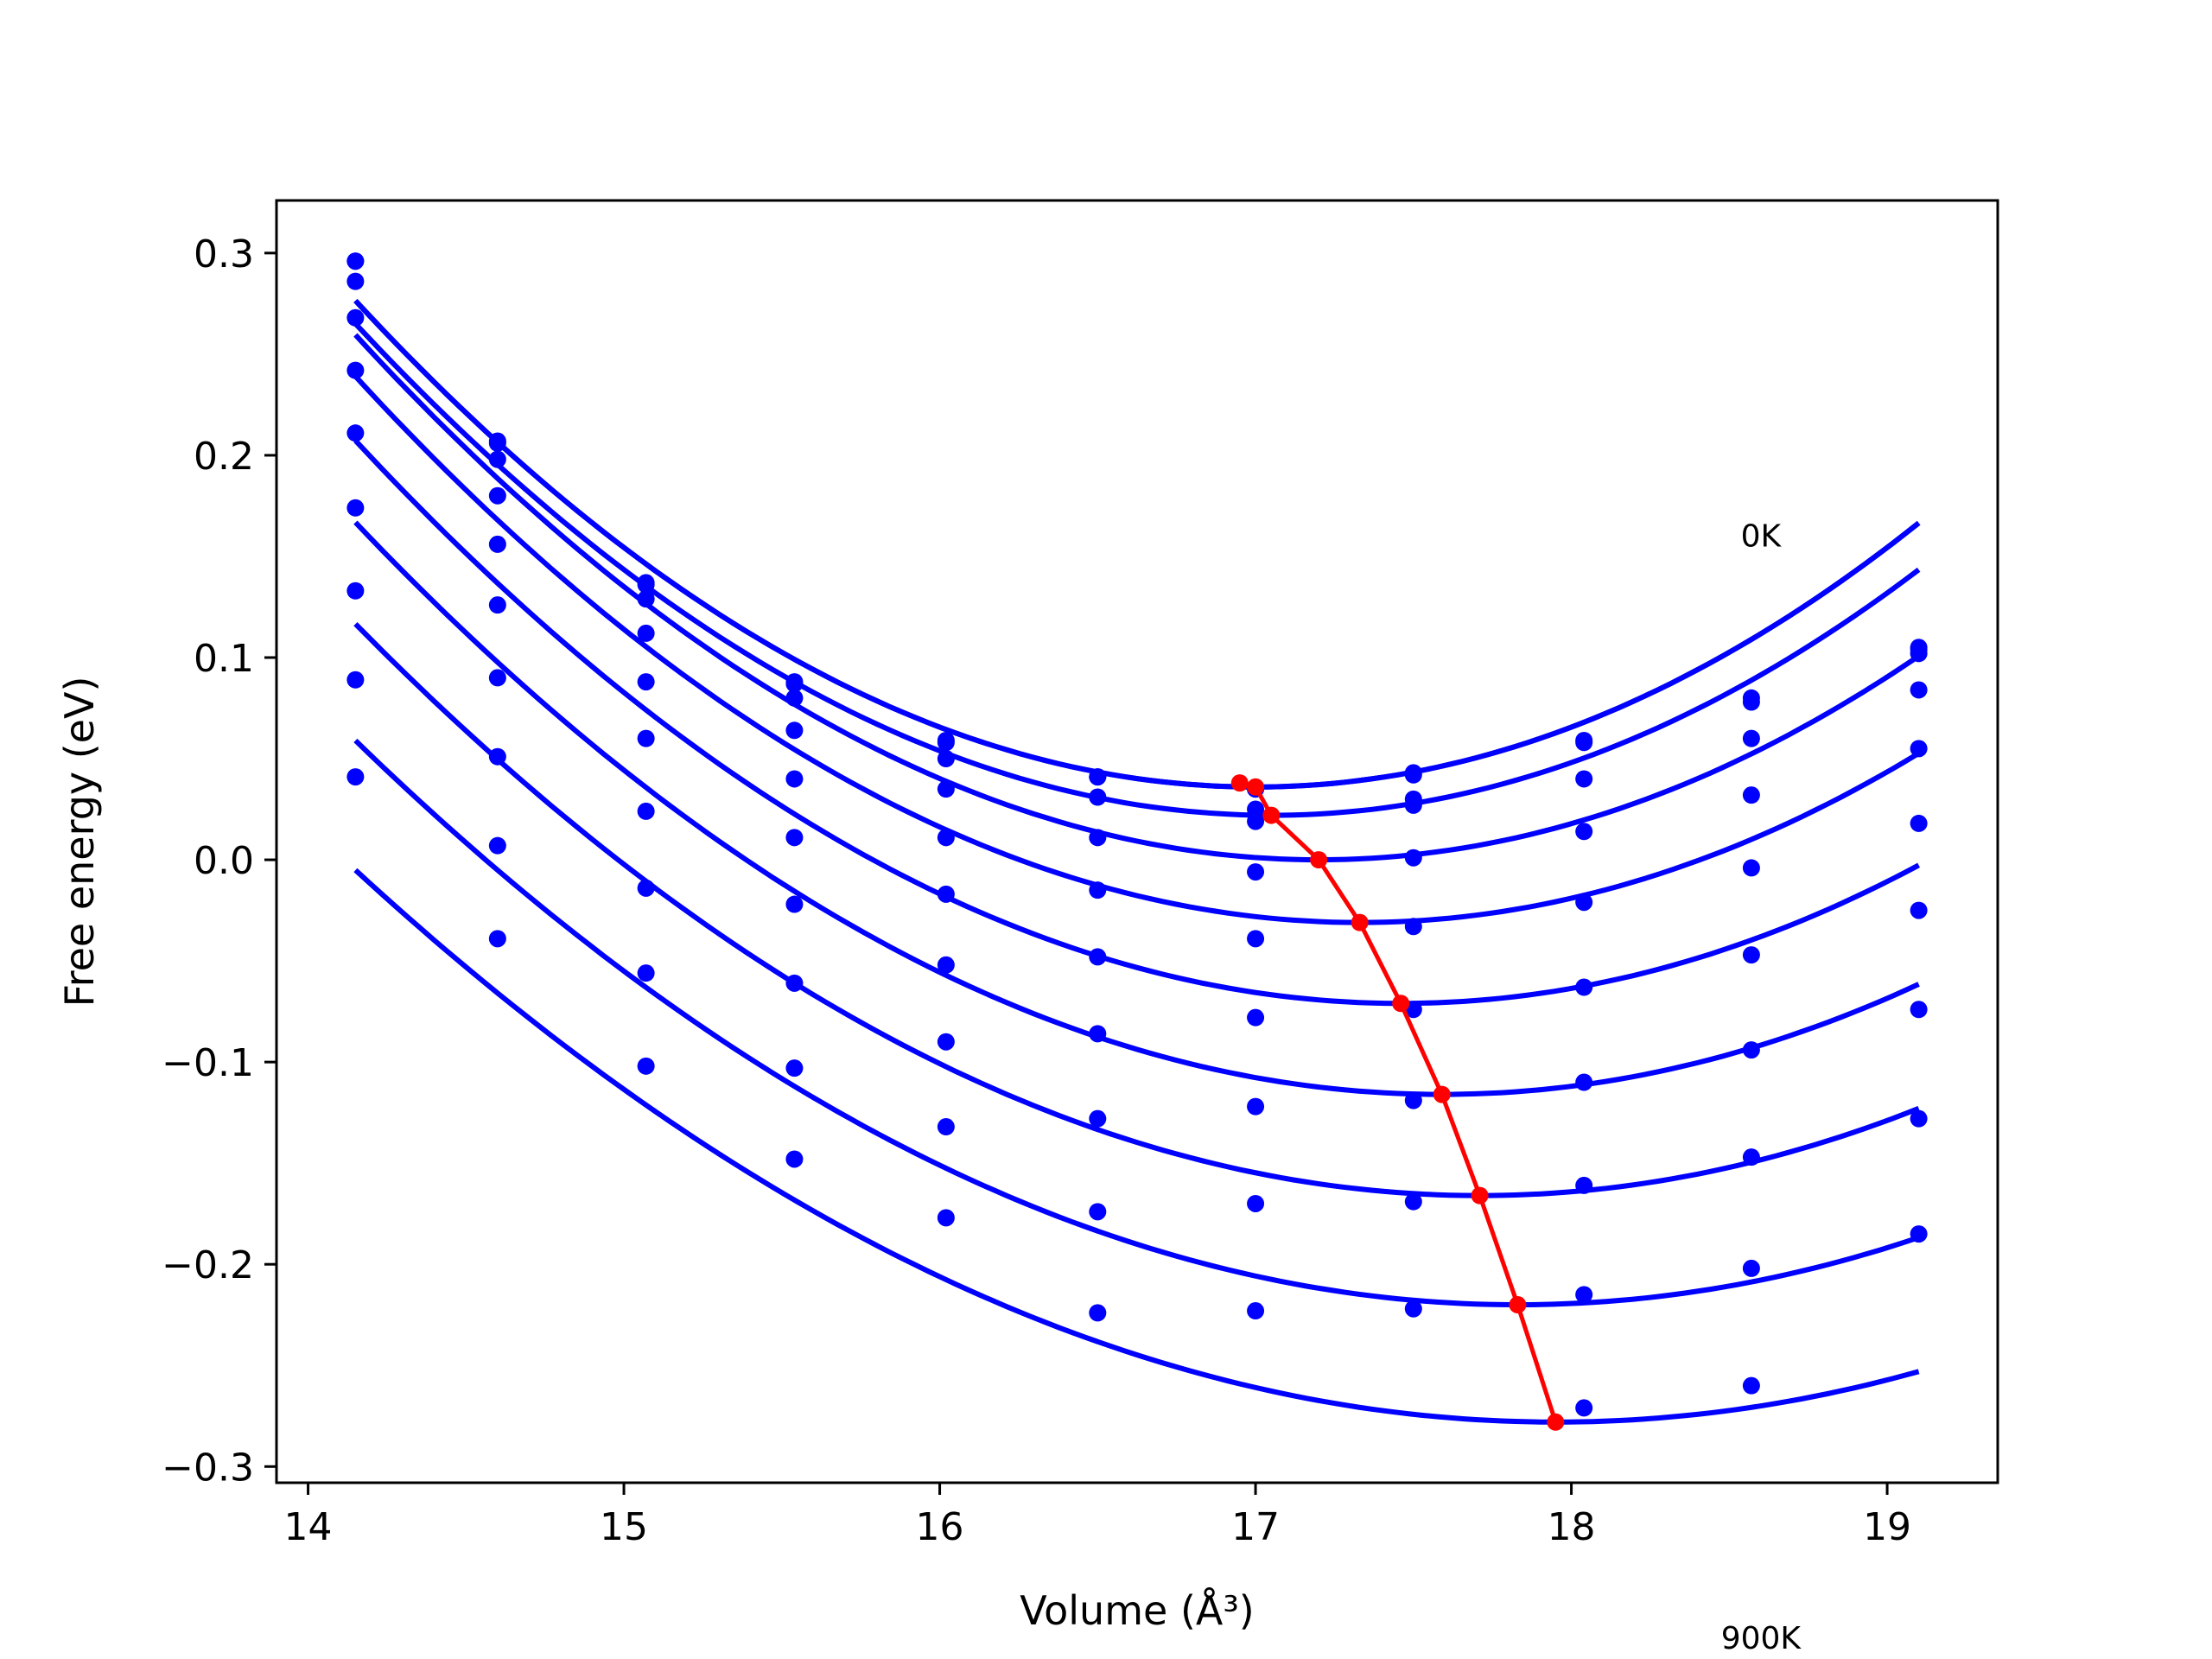 The height and width of the screenshot is (1659, 2212). I want to click on x-axis-ticks: 14 15 16 17 18 19, so click(1097, 1516).